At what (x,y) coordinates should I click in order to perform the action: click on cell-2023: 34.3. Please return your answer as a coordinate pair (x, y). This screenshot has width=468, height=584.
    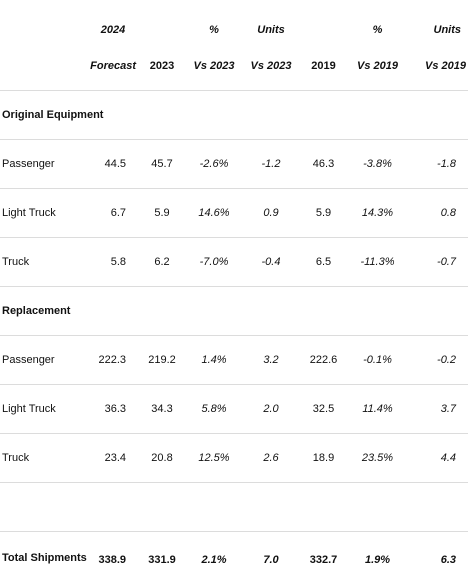
    Looking at the image, I should click on (162, 409).